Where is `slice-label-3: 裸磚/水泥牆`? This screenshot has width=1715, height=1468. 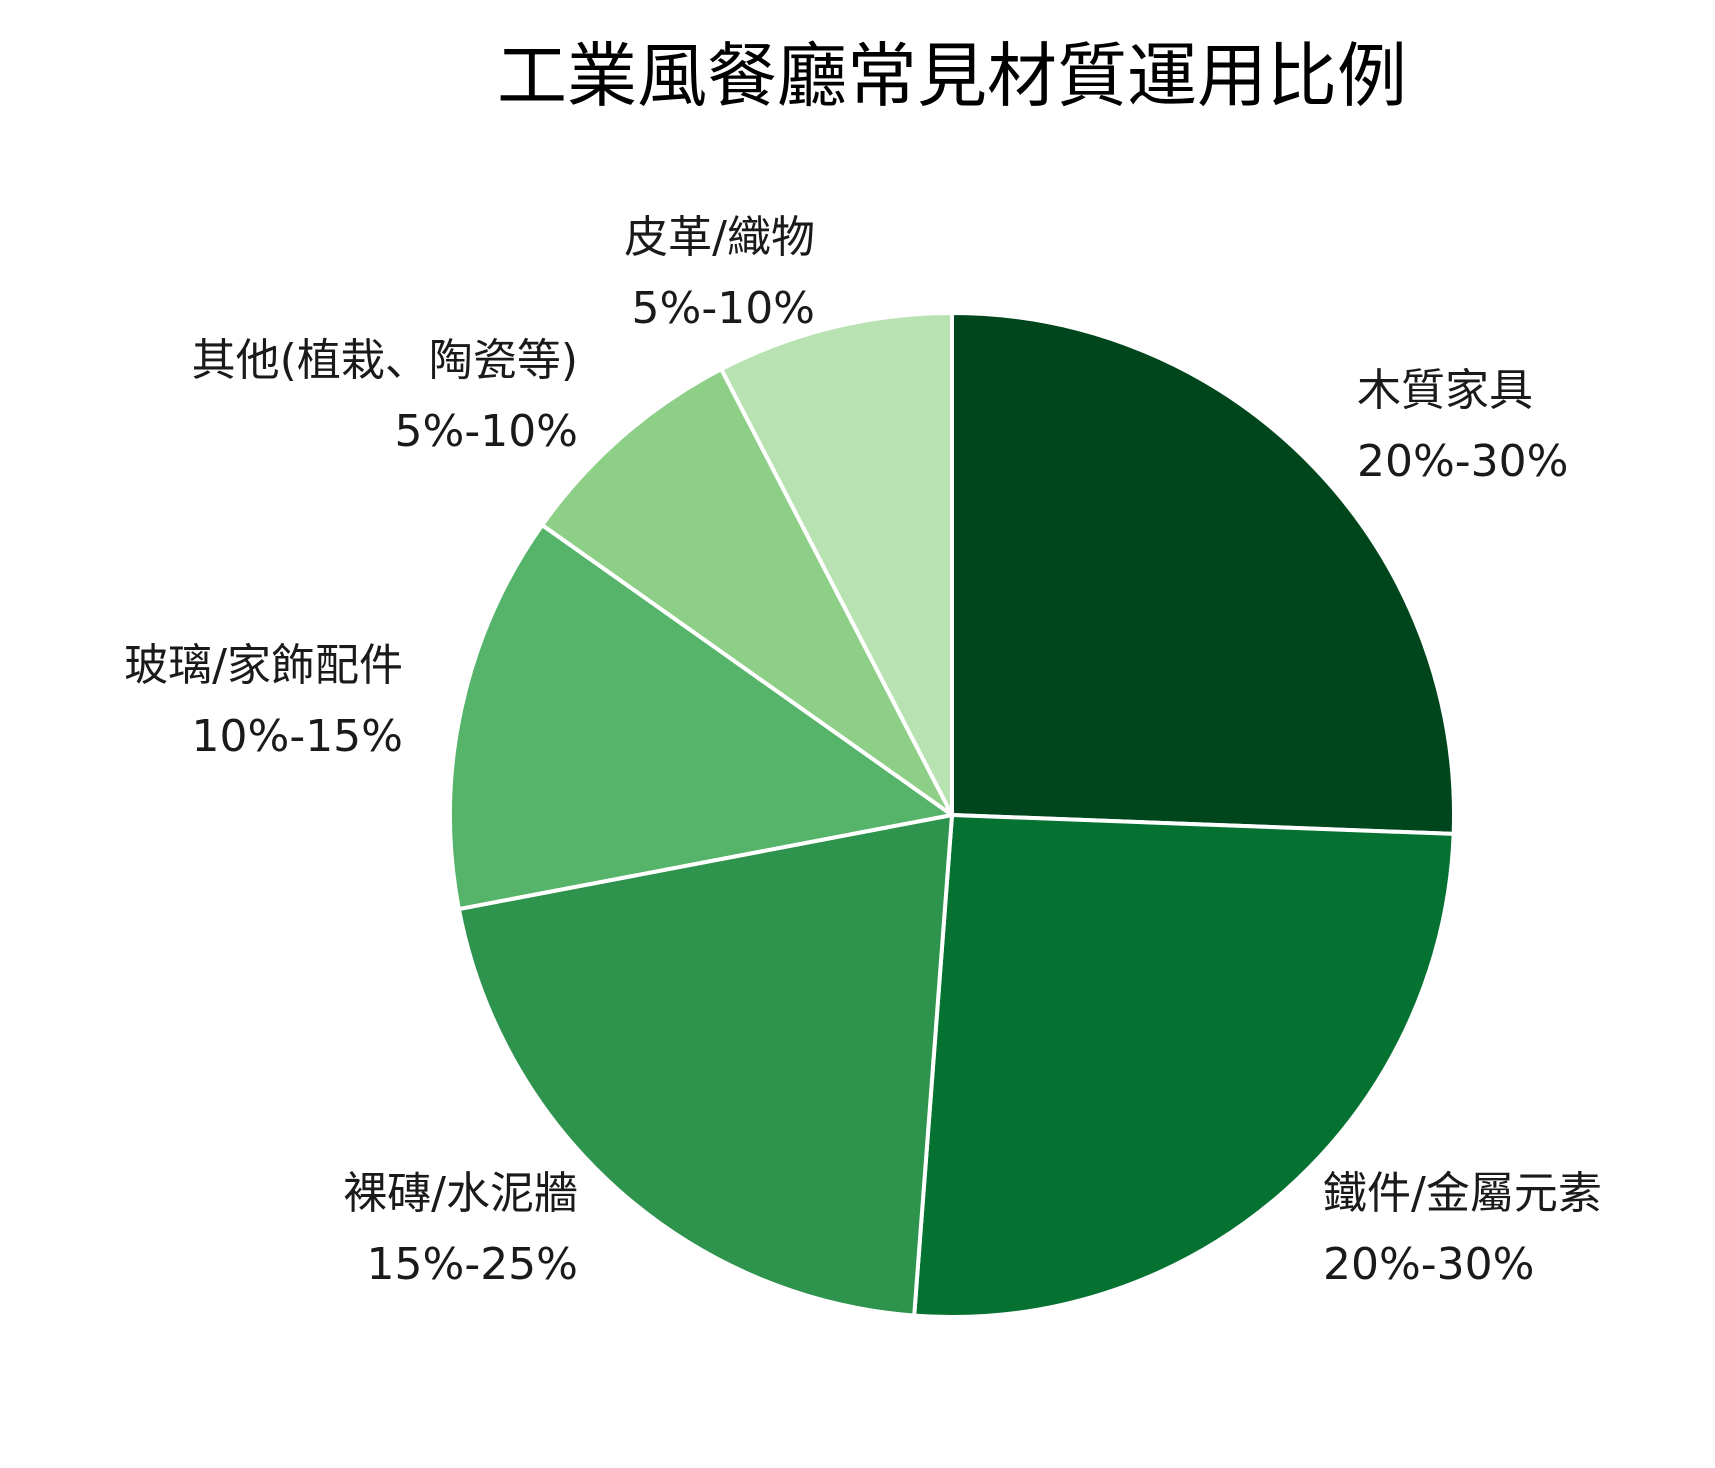 slice-label-3: 裸磚/水泥牆 is located at coordinates (460, 1193).